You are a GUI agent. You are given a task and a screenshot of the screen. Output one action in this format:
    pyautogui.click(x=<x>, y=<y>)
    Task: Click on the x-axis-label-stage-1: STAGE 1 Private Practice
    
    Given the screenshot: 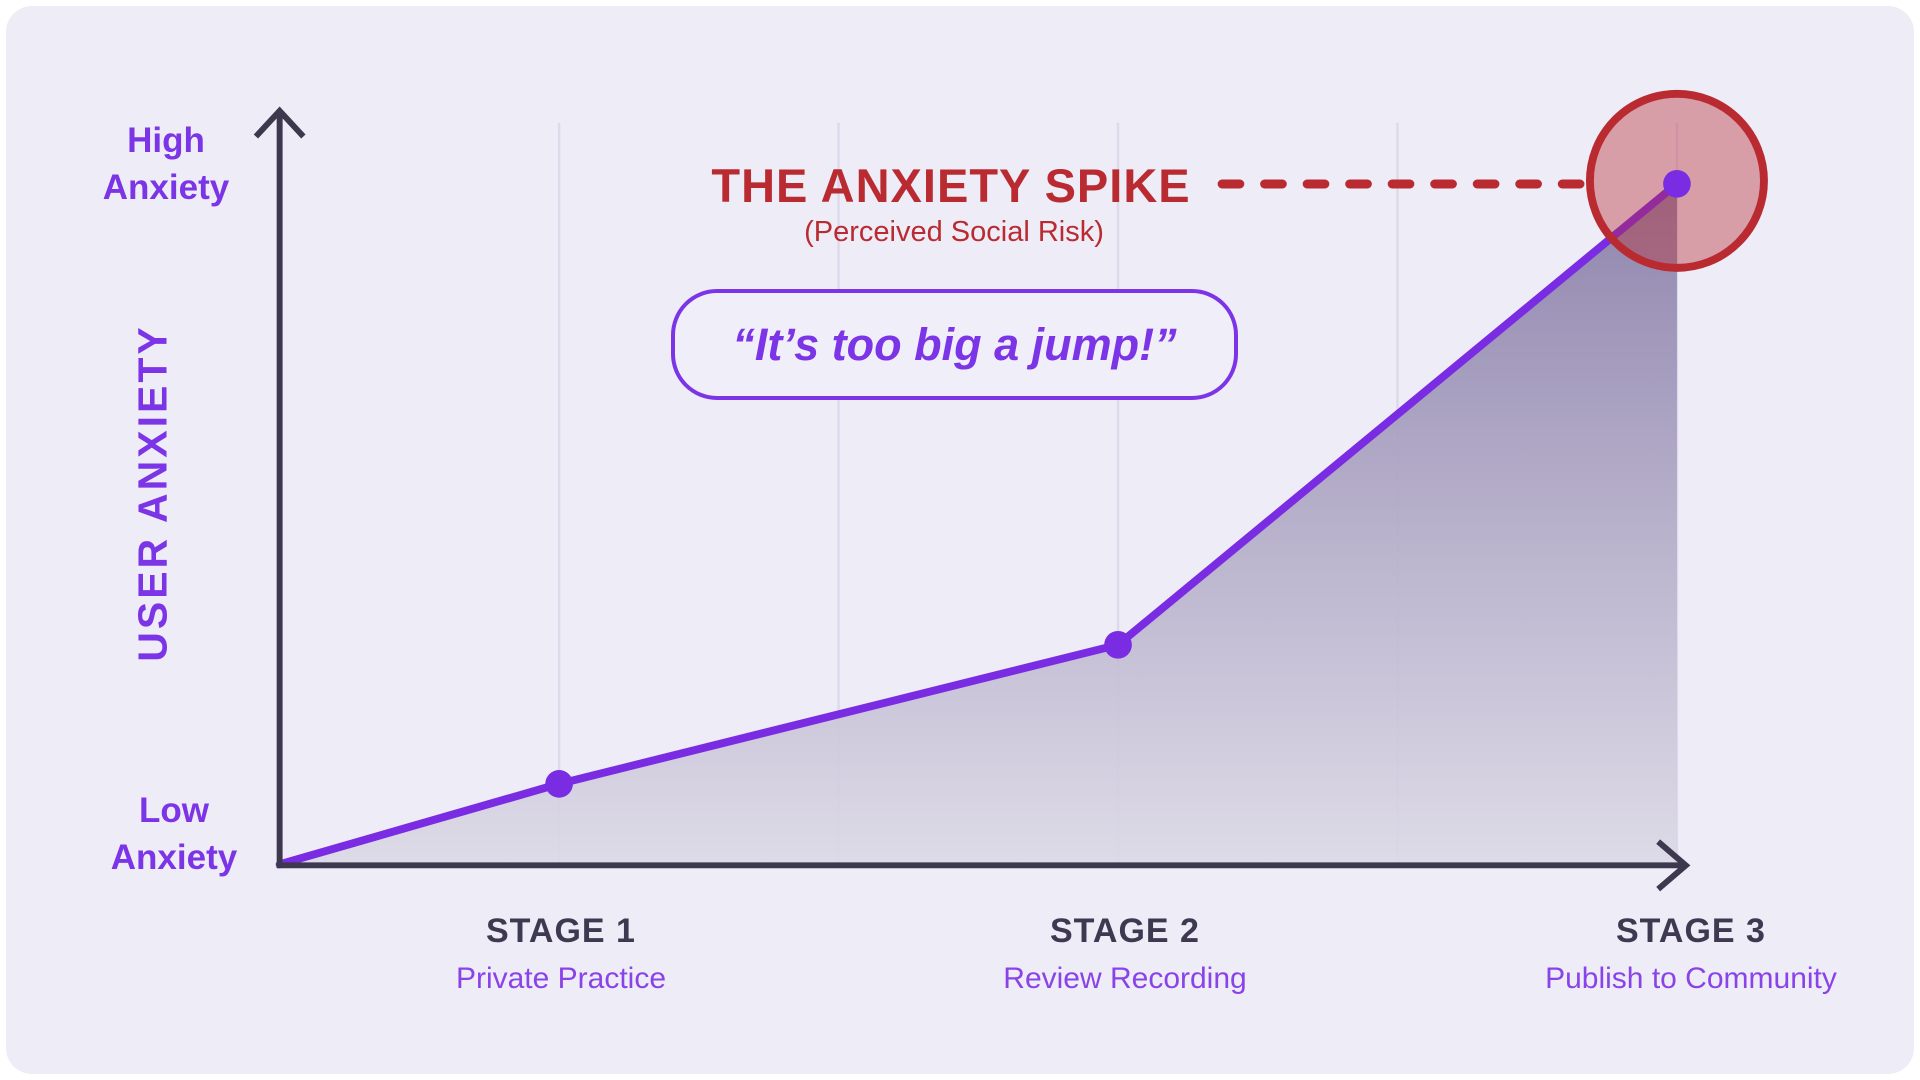 What is the action you would take?
    pyautogui.click(x=561, y=954)
    